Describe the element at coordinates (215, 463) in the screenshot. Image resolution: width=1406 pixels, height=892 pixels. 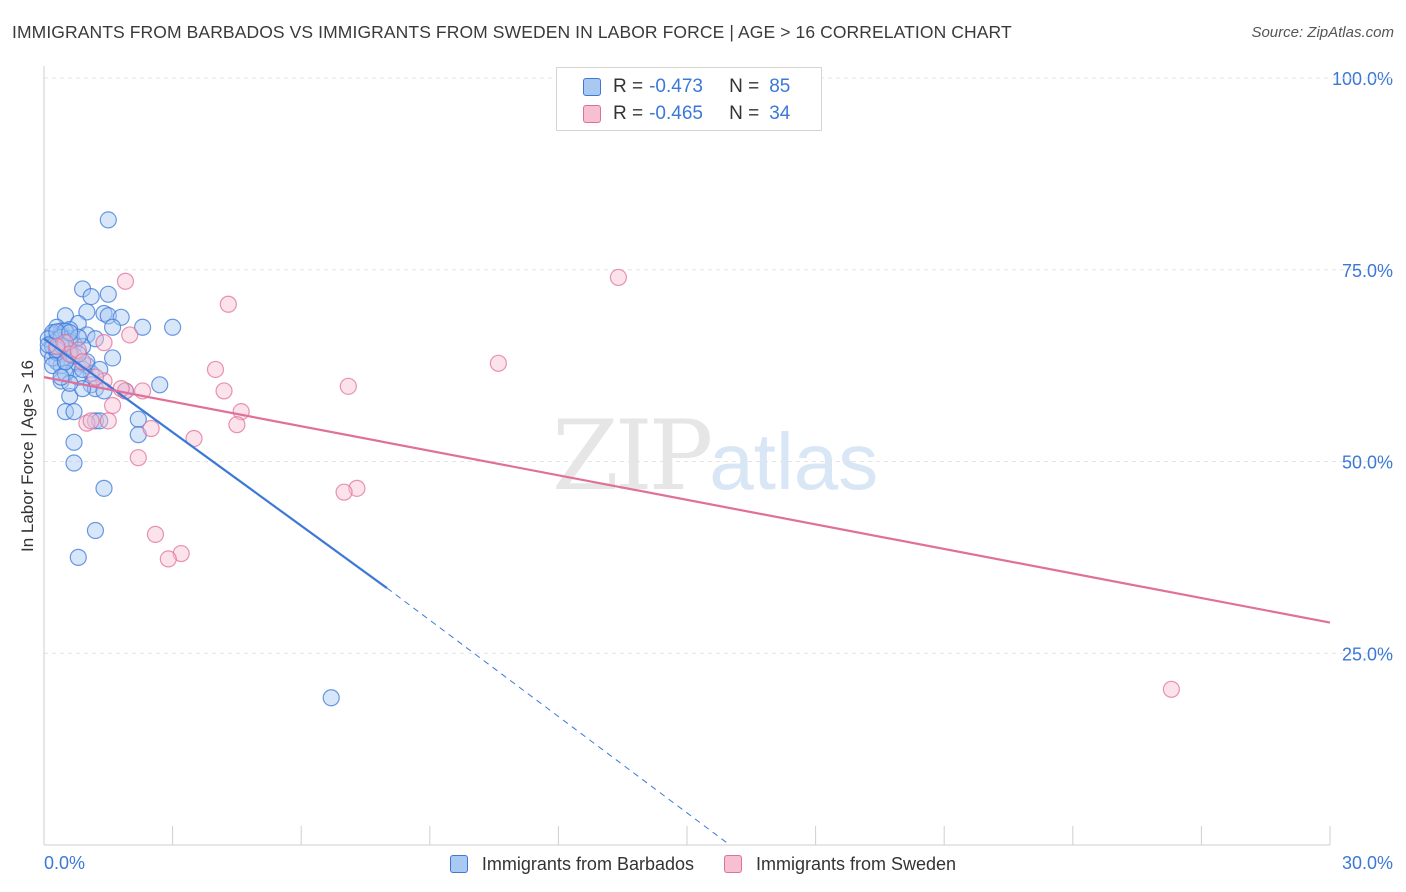
I see `barbados-trend-line` at that location.